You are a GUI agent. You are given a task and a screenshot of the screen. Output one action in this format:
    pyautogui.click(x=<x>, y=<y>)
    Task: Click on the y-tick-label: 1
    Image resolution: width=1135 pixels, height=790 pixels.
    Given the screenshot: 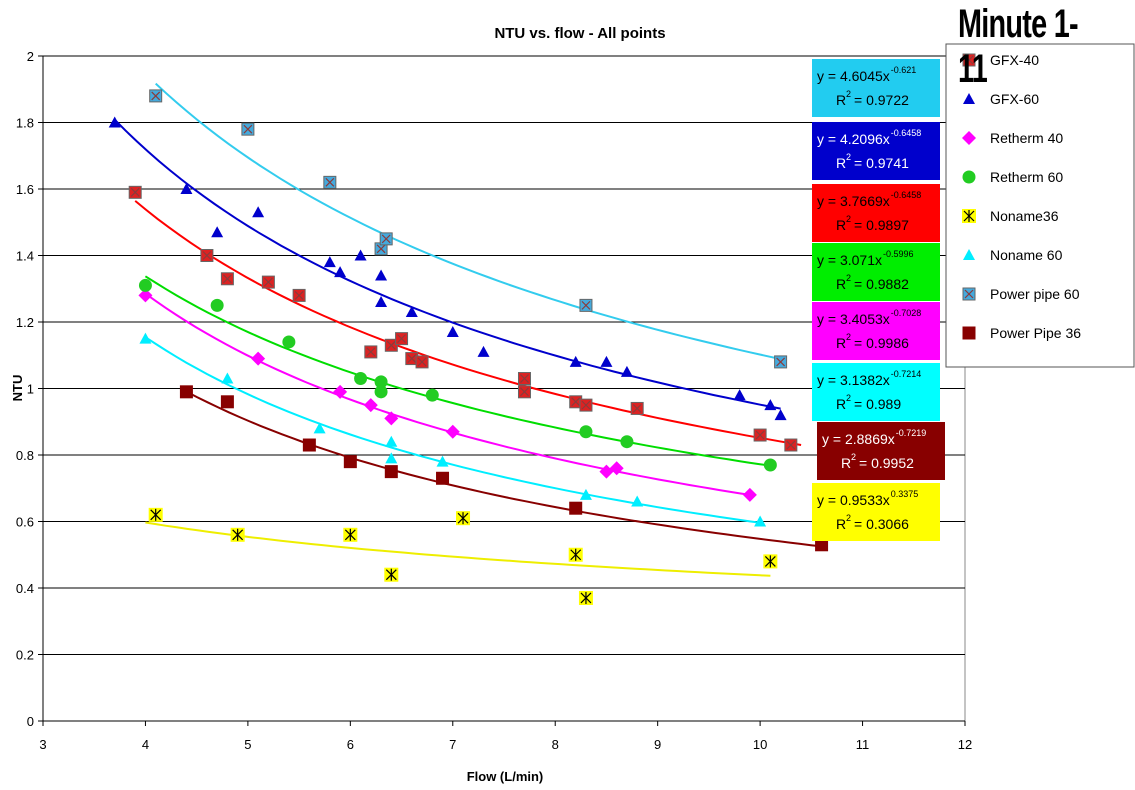 What is the action you would take?
    pyautogui.click(x=30, y=389)
    